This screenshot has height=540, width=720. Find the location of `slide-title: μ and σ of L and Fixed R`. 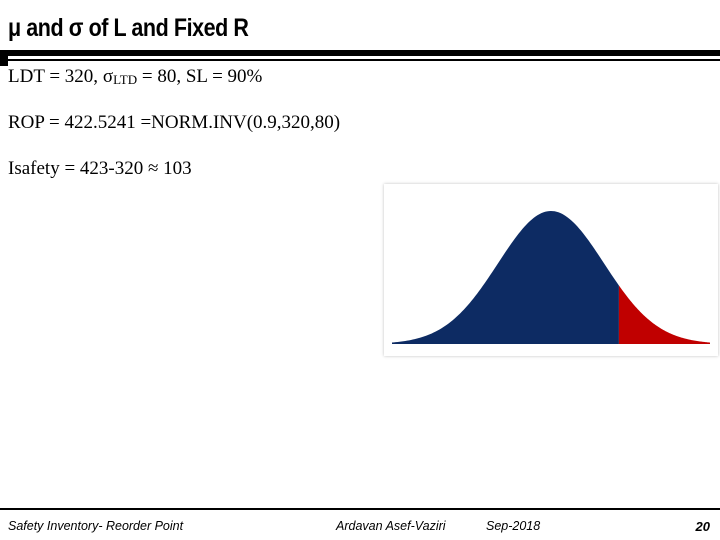

slide-title: μ and σ of L and Fixed R is located at coordinates (128, 28).